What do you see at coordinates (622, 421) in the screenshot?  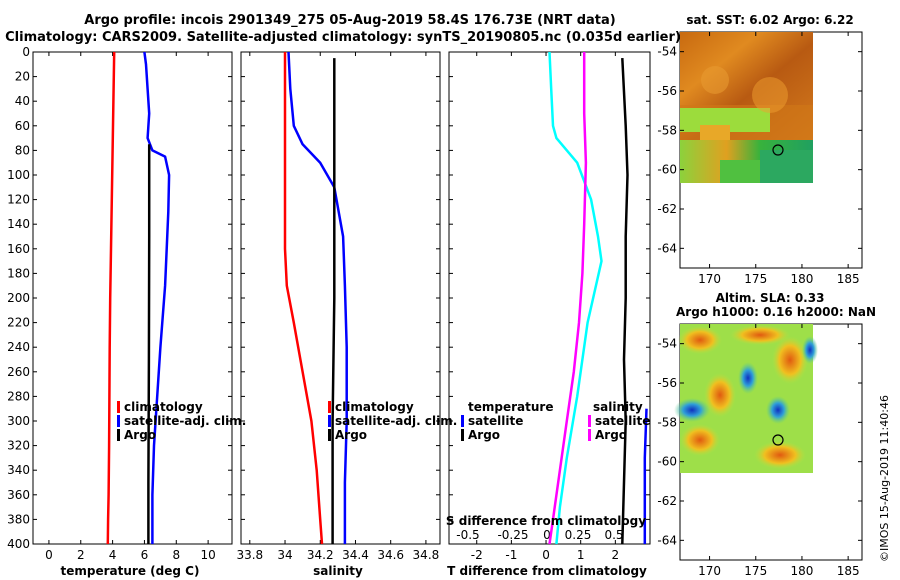 I see `legend-label-s-satellite: satellite` at bounding box center [622, 421].